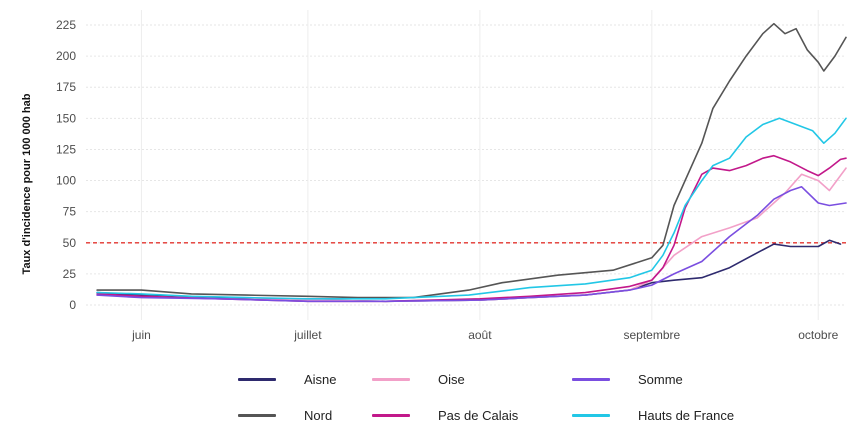 This screenshot has height=436, width=861. I want to click on legend-item-aisne: Aisne, so click(287, 379).